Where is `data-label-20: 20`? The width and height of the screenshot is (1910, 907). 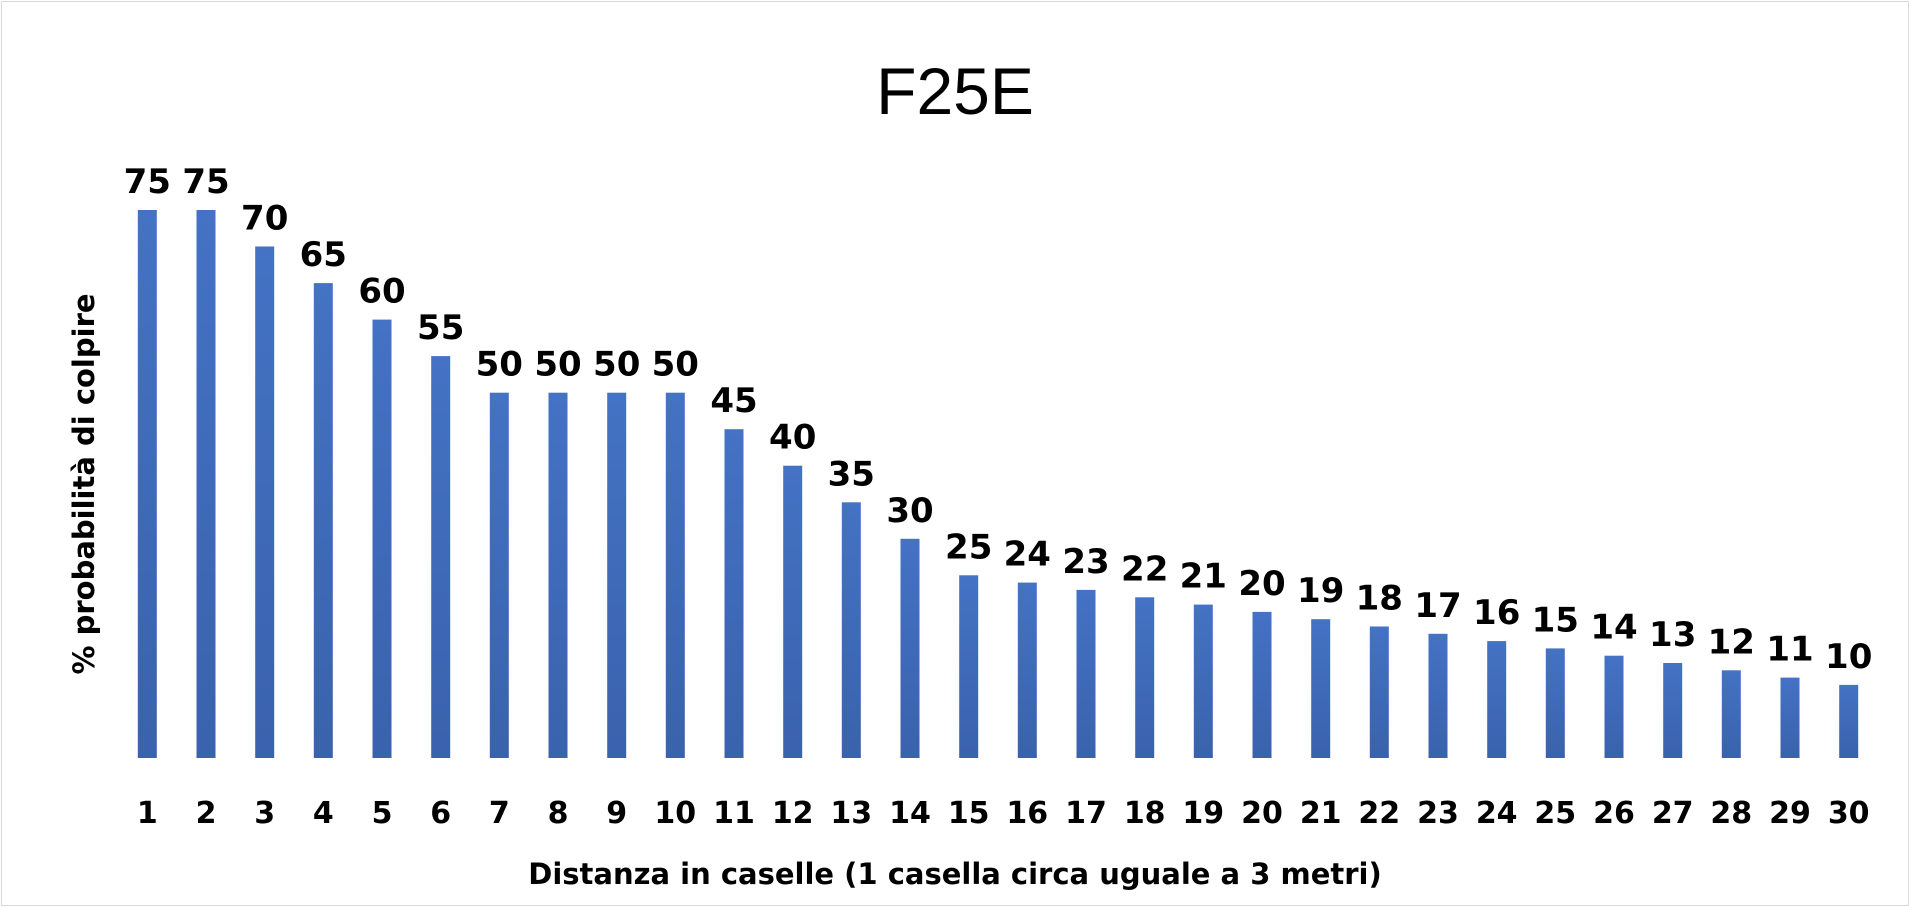
data-label-20: 20 is located at coordinates (1261, 584).